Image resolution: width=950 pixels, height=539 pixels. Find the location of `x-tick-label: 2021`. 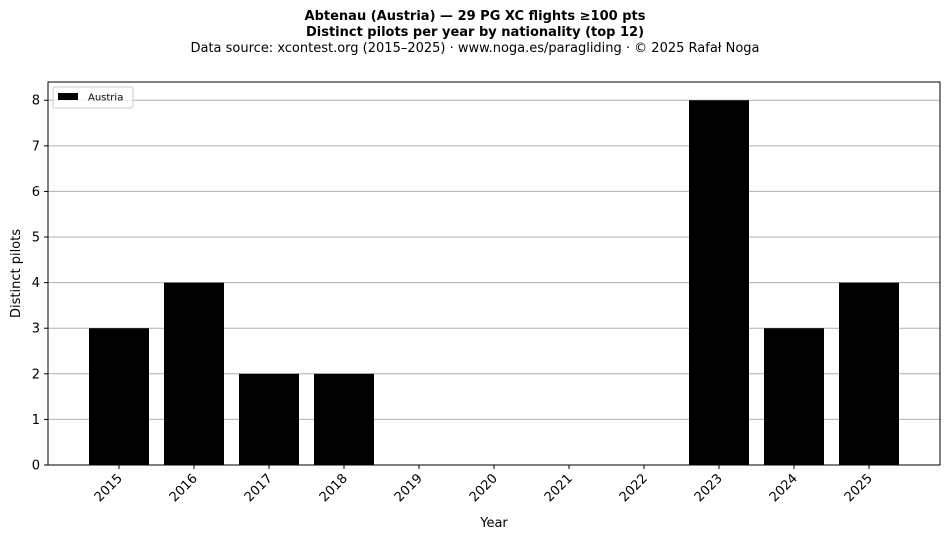

x-tick-label: 2021 is located at coordinates (559, 488).